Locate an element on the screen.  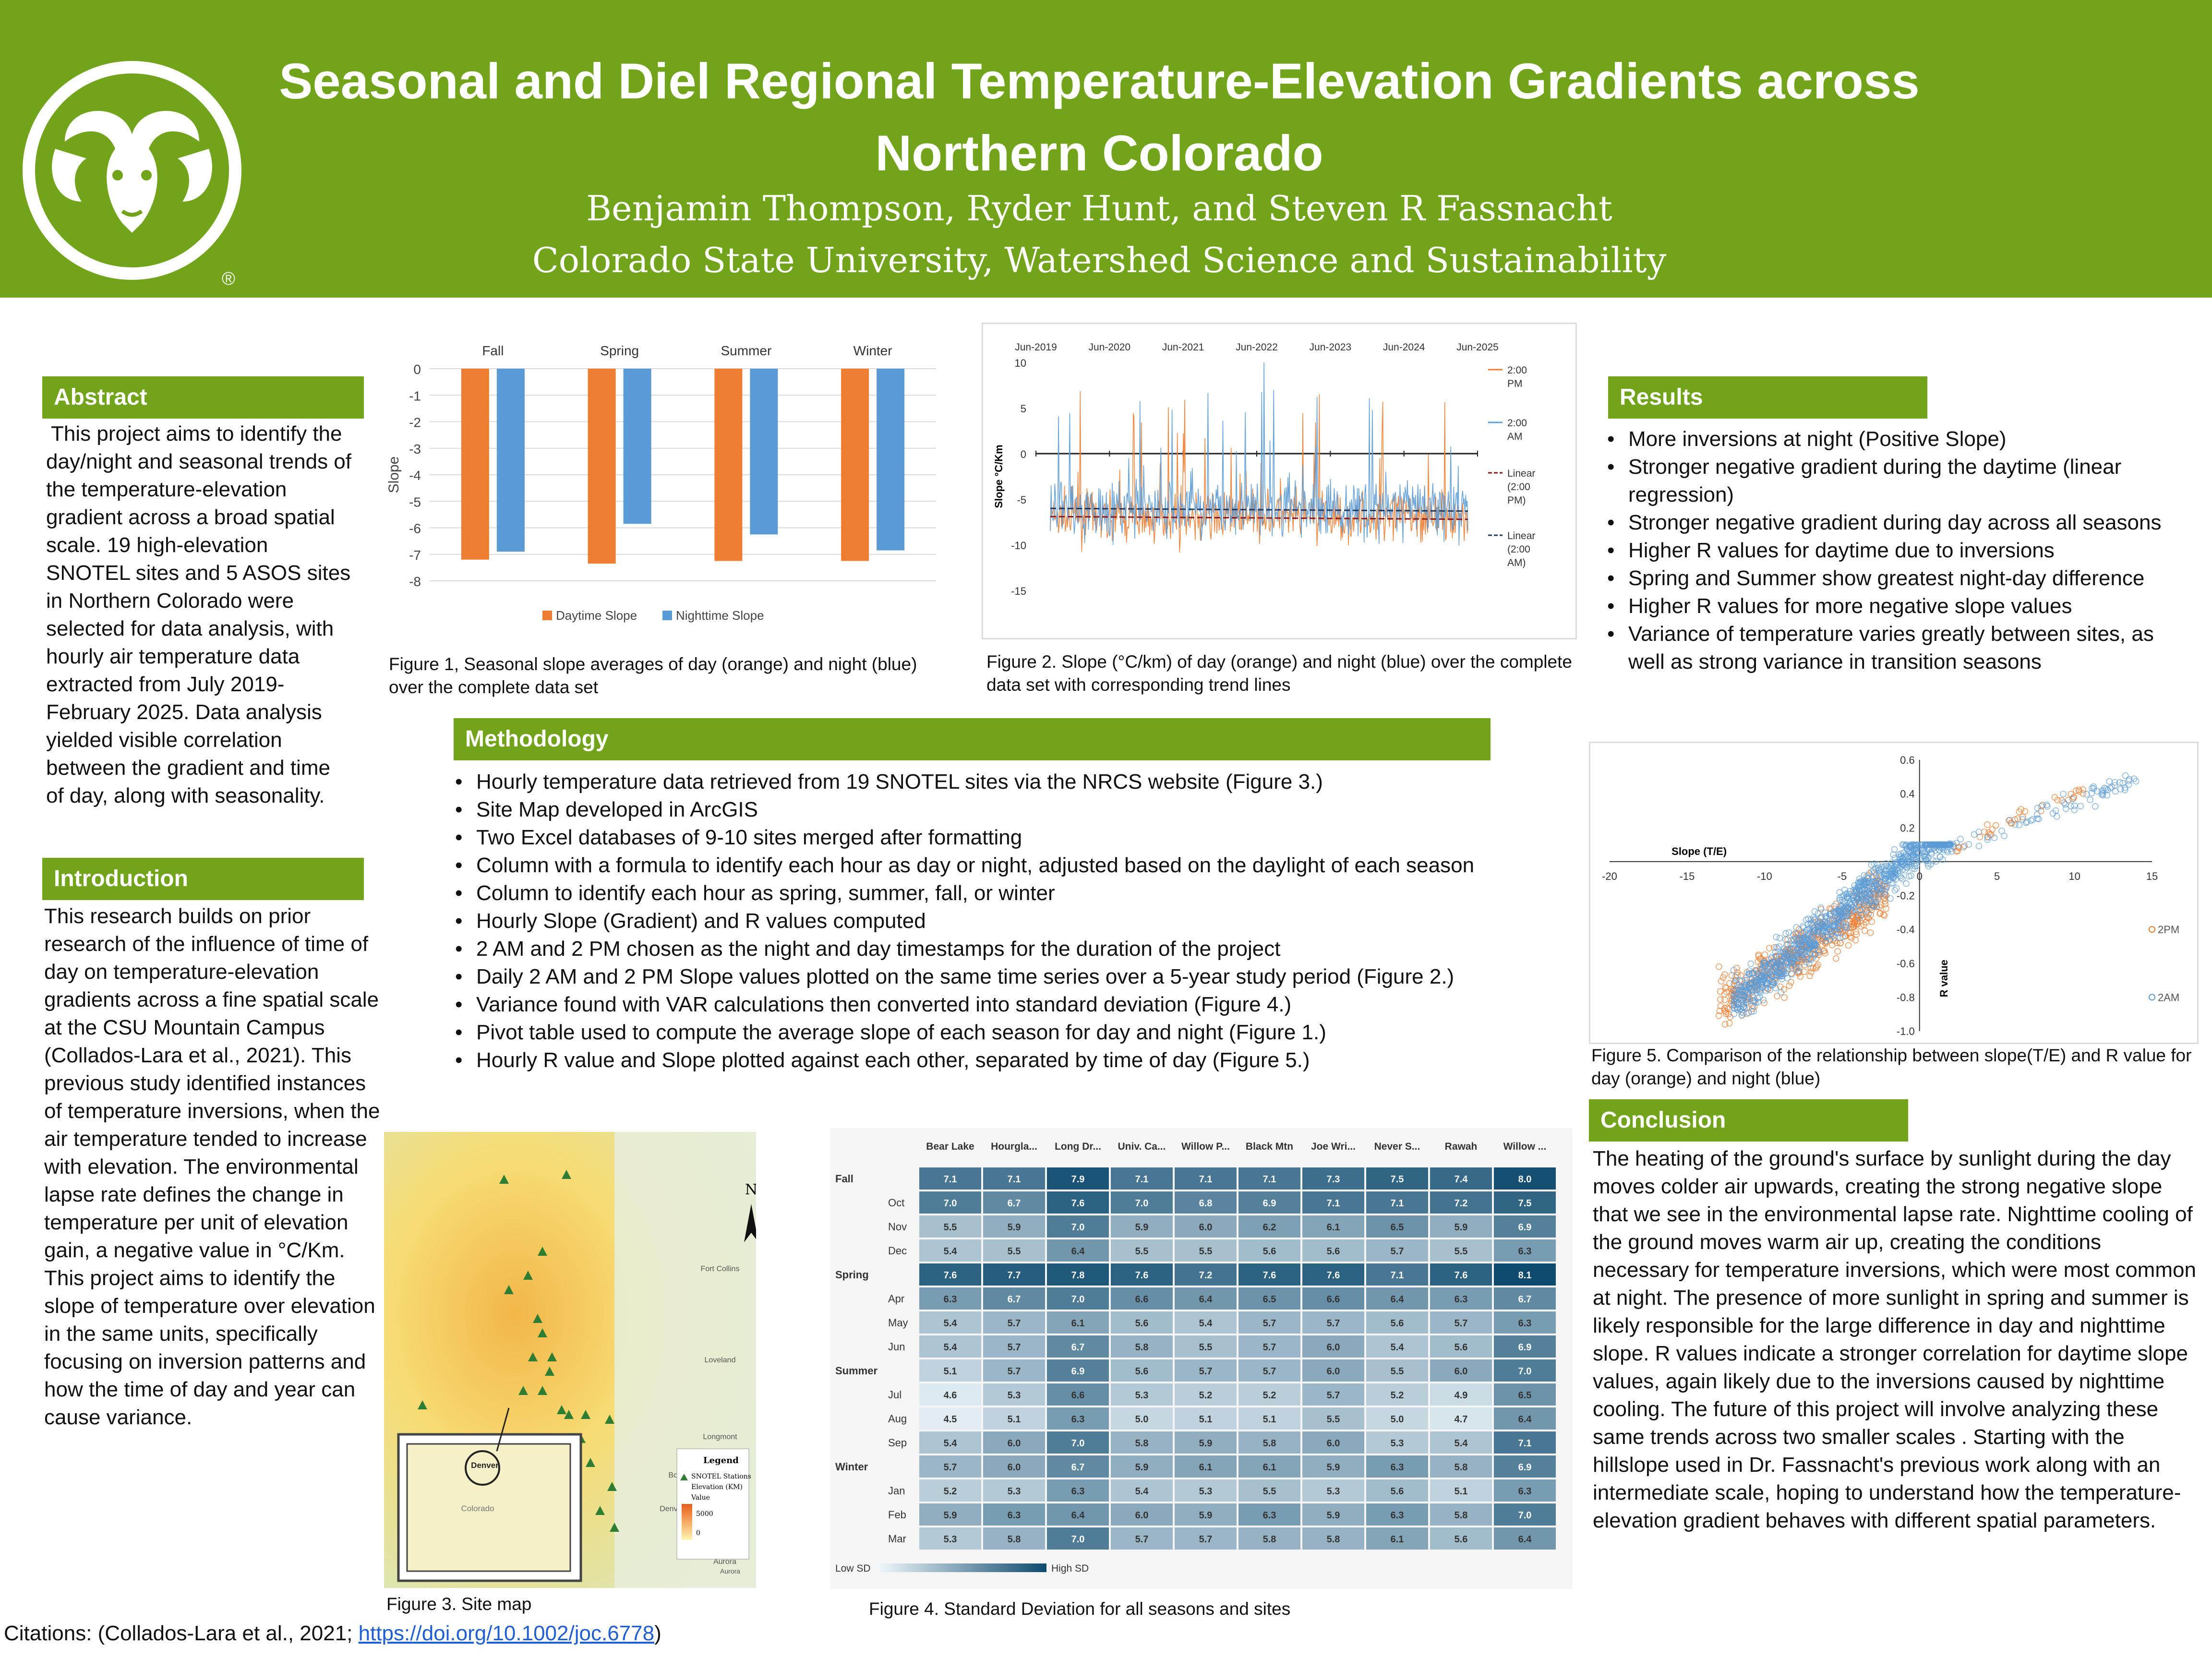
cell-value: 5.8 is located at coordinates (1462, 1468).